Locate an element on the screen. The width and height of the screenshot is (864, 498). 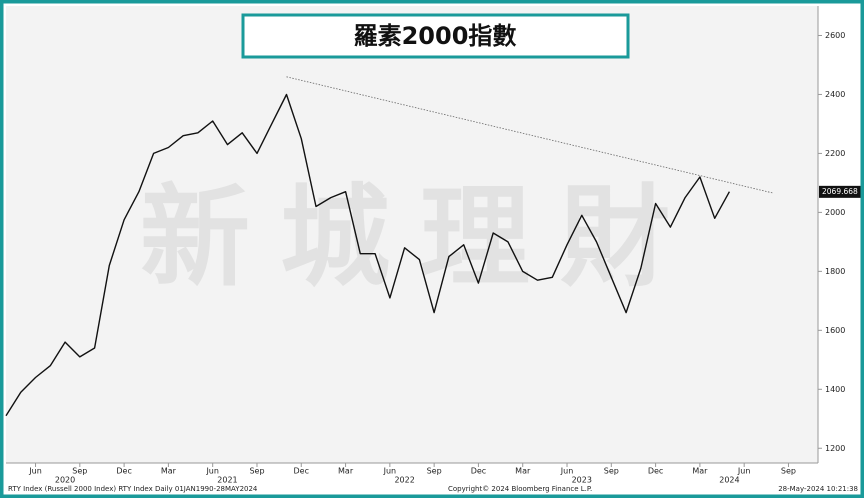
y-tick-label: 2000 is located at coordinates (835, 212).